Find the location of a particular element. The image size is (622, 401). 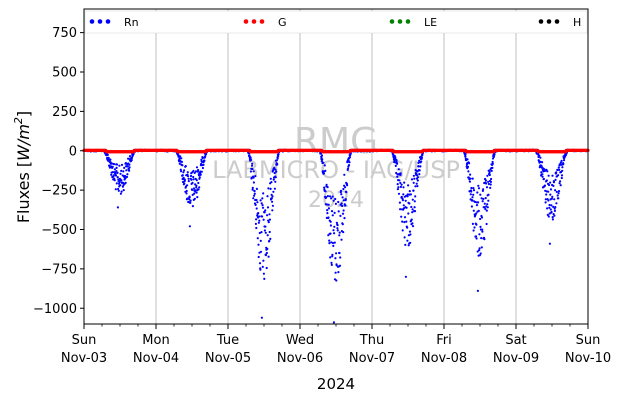

x-tick-label-day: Wed is located at coordinates (300, 340).